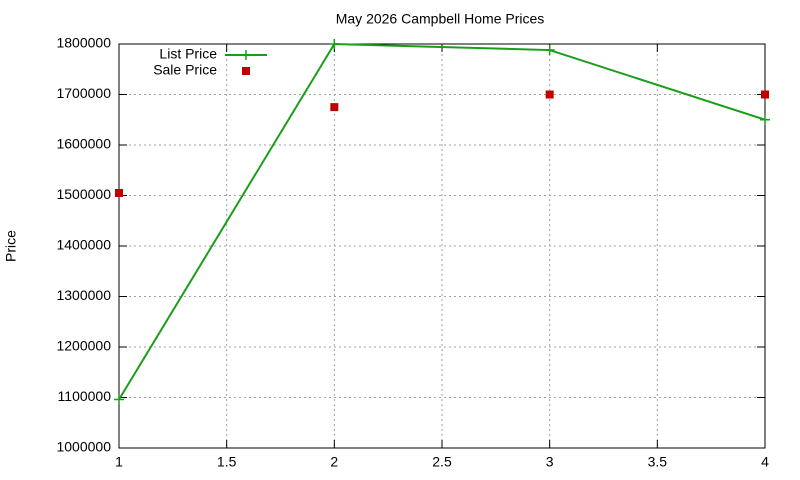 The width and height of the screenshot is (800, 480). What do you see at coordinates (83, 346) in the screenshot?
I see `y-tick-label: 1200000` at bounding box center [83, 346].